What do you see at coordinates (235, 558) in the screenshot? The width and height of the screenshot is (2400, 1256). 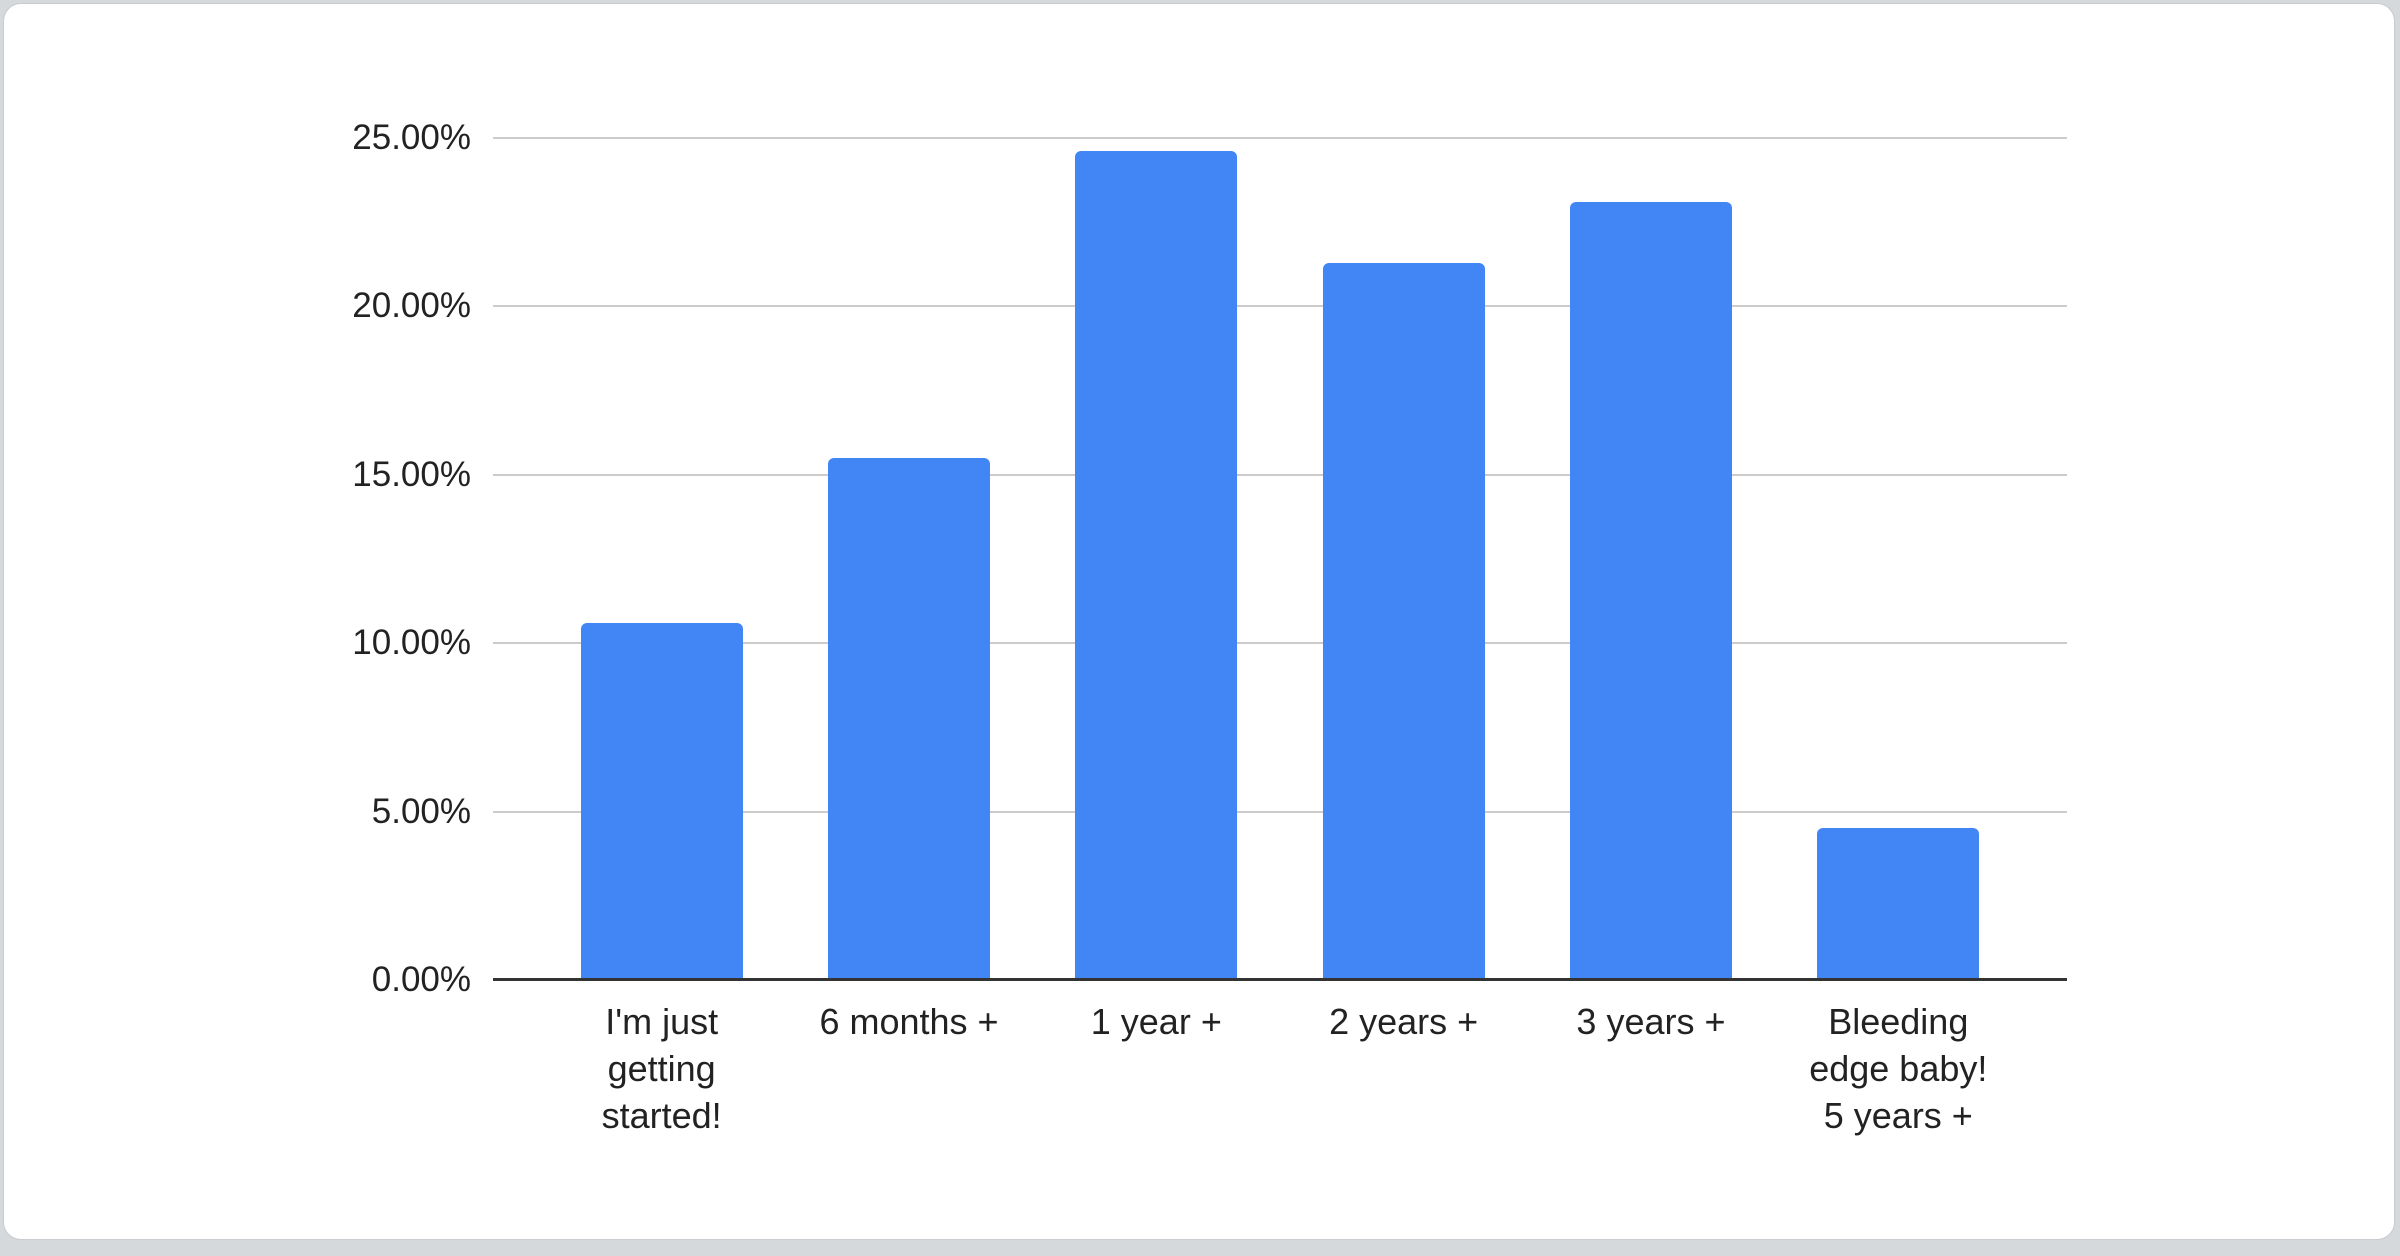 I see `y-axis-labels: 0.00% 5.00% 10.00% 15.00% 20.00% 25.00%` at bounding box center [235, 558].